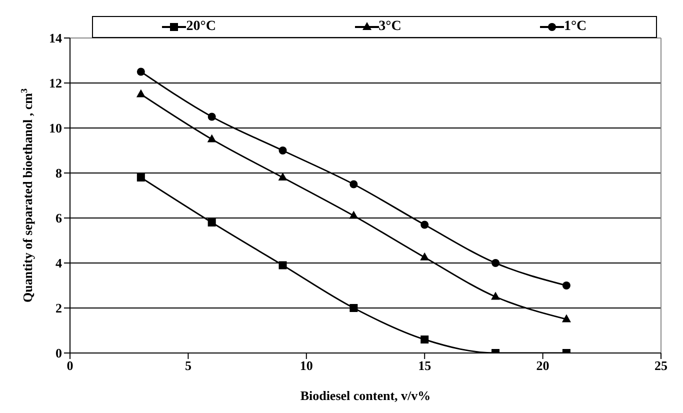 The image size is (683, 413). What do you see at coordinates (306, 366) in the screenshot?
I see `x-tick-label: 10` at bounding box center [306, 366].